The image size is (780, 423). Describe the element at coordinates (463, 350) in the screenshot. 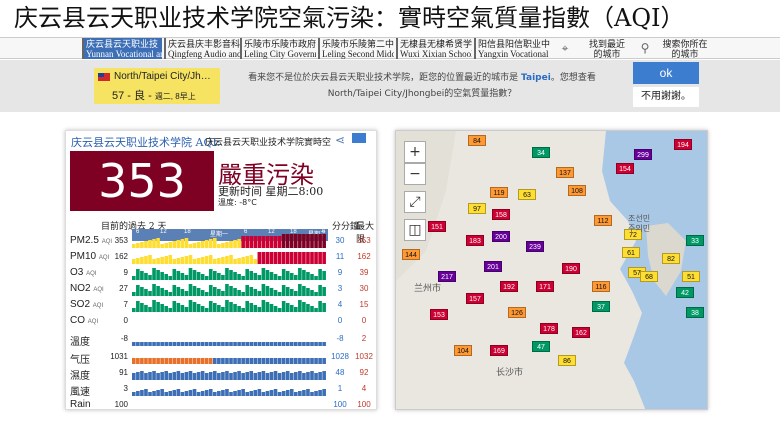

I see `aqi-map-marker: 104` at that location.